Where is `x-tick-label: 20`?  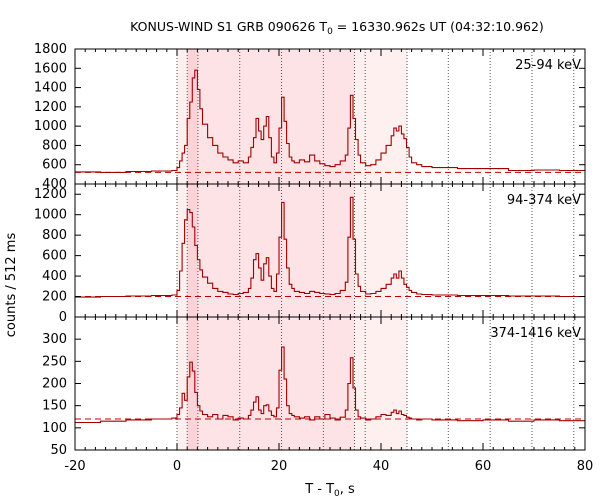
x-tick-label: 20 is located at coordinates (279, 466).